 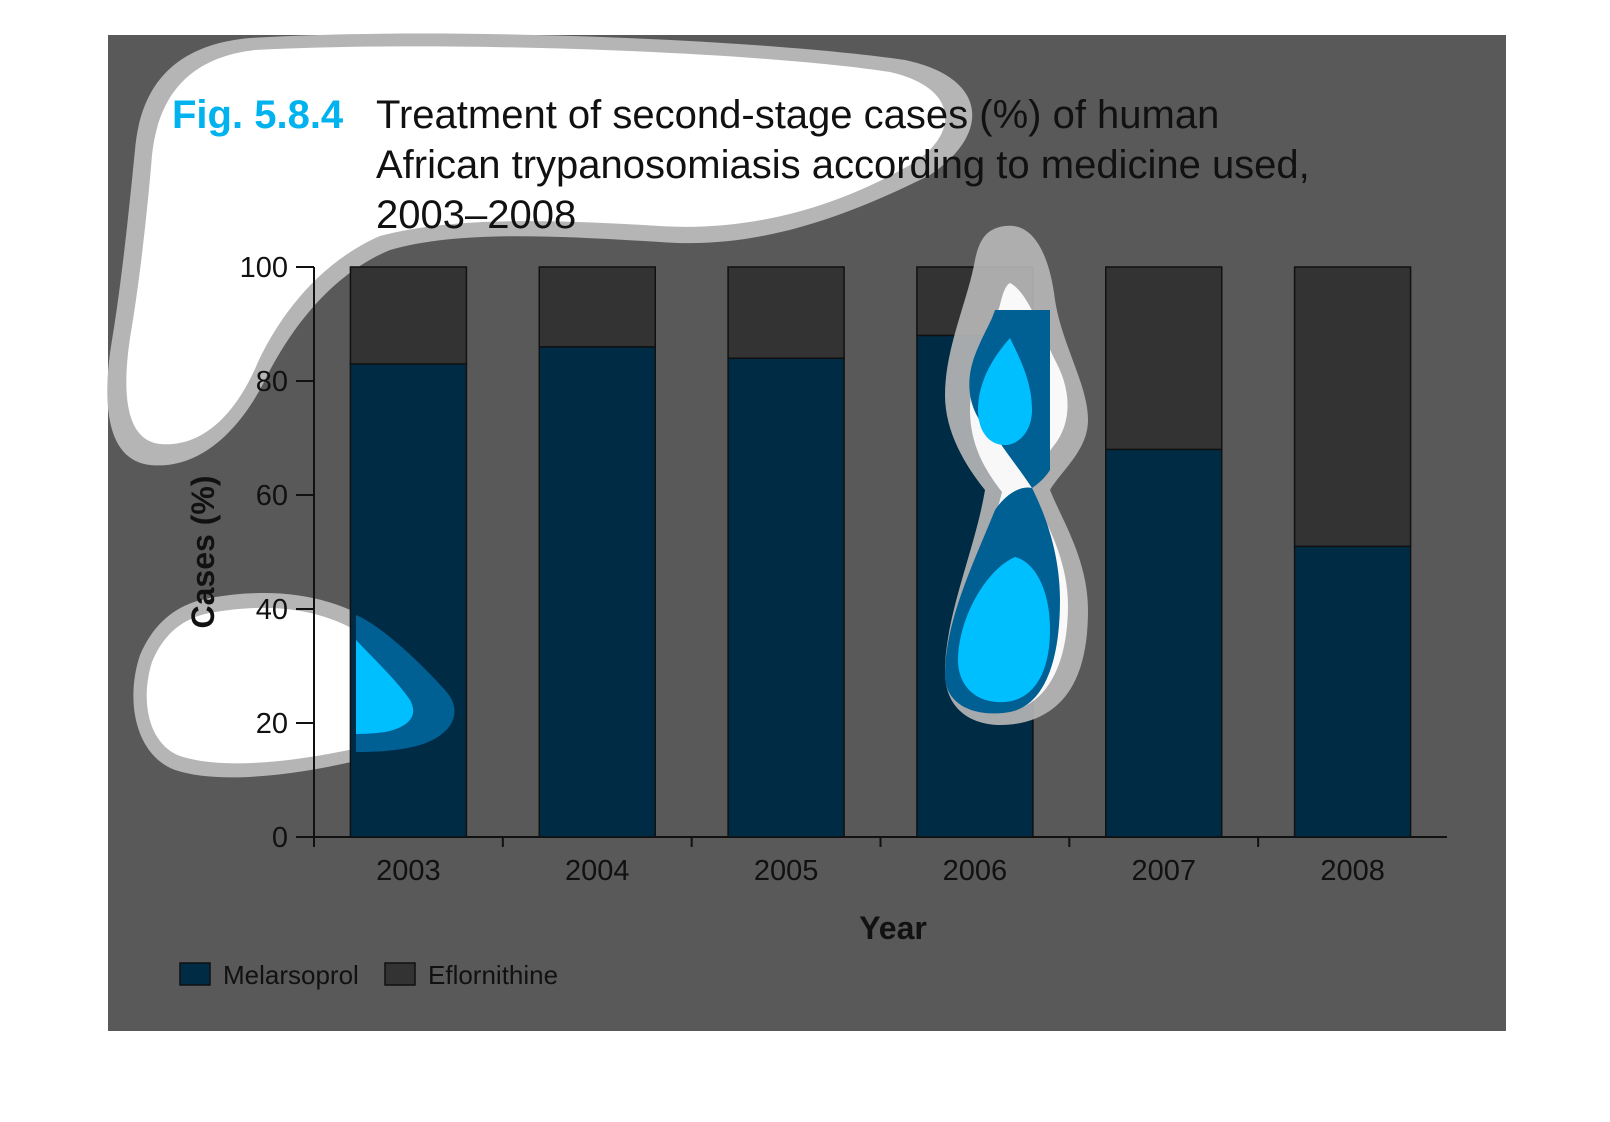 What do you see at coordinates (597, 871) in the screenshot?
I see `x-tick-label-2004: 2004` at bounding box center [597, 871].